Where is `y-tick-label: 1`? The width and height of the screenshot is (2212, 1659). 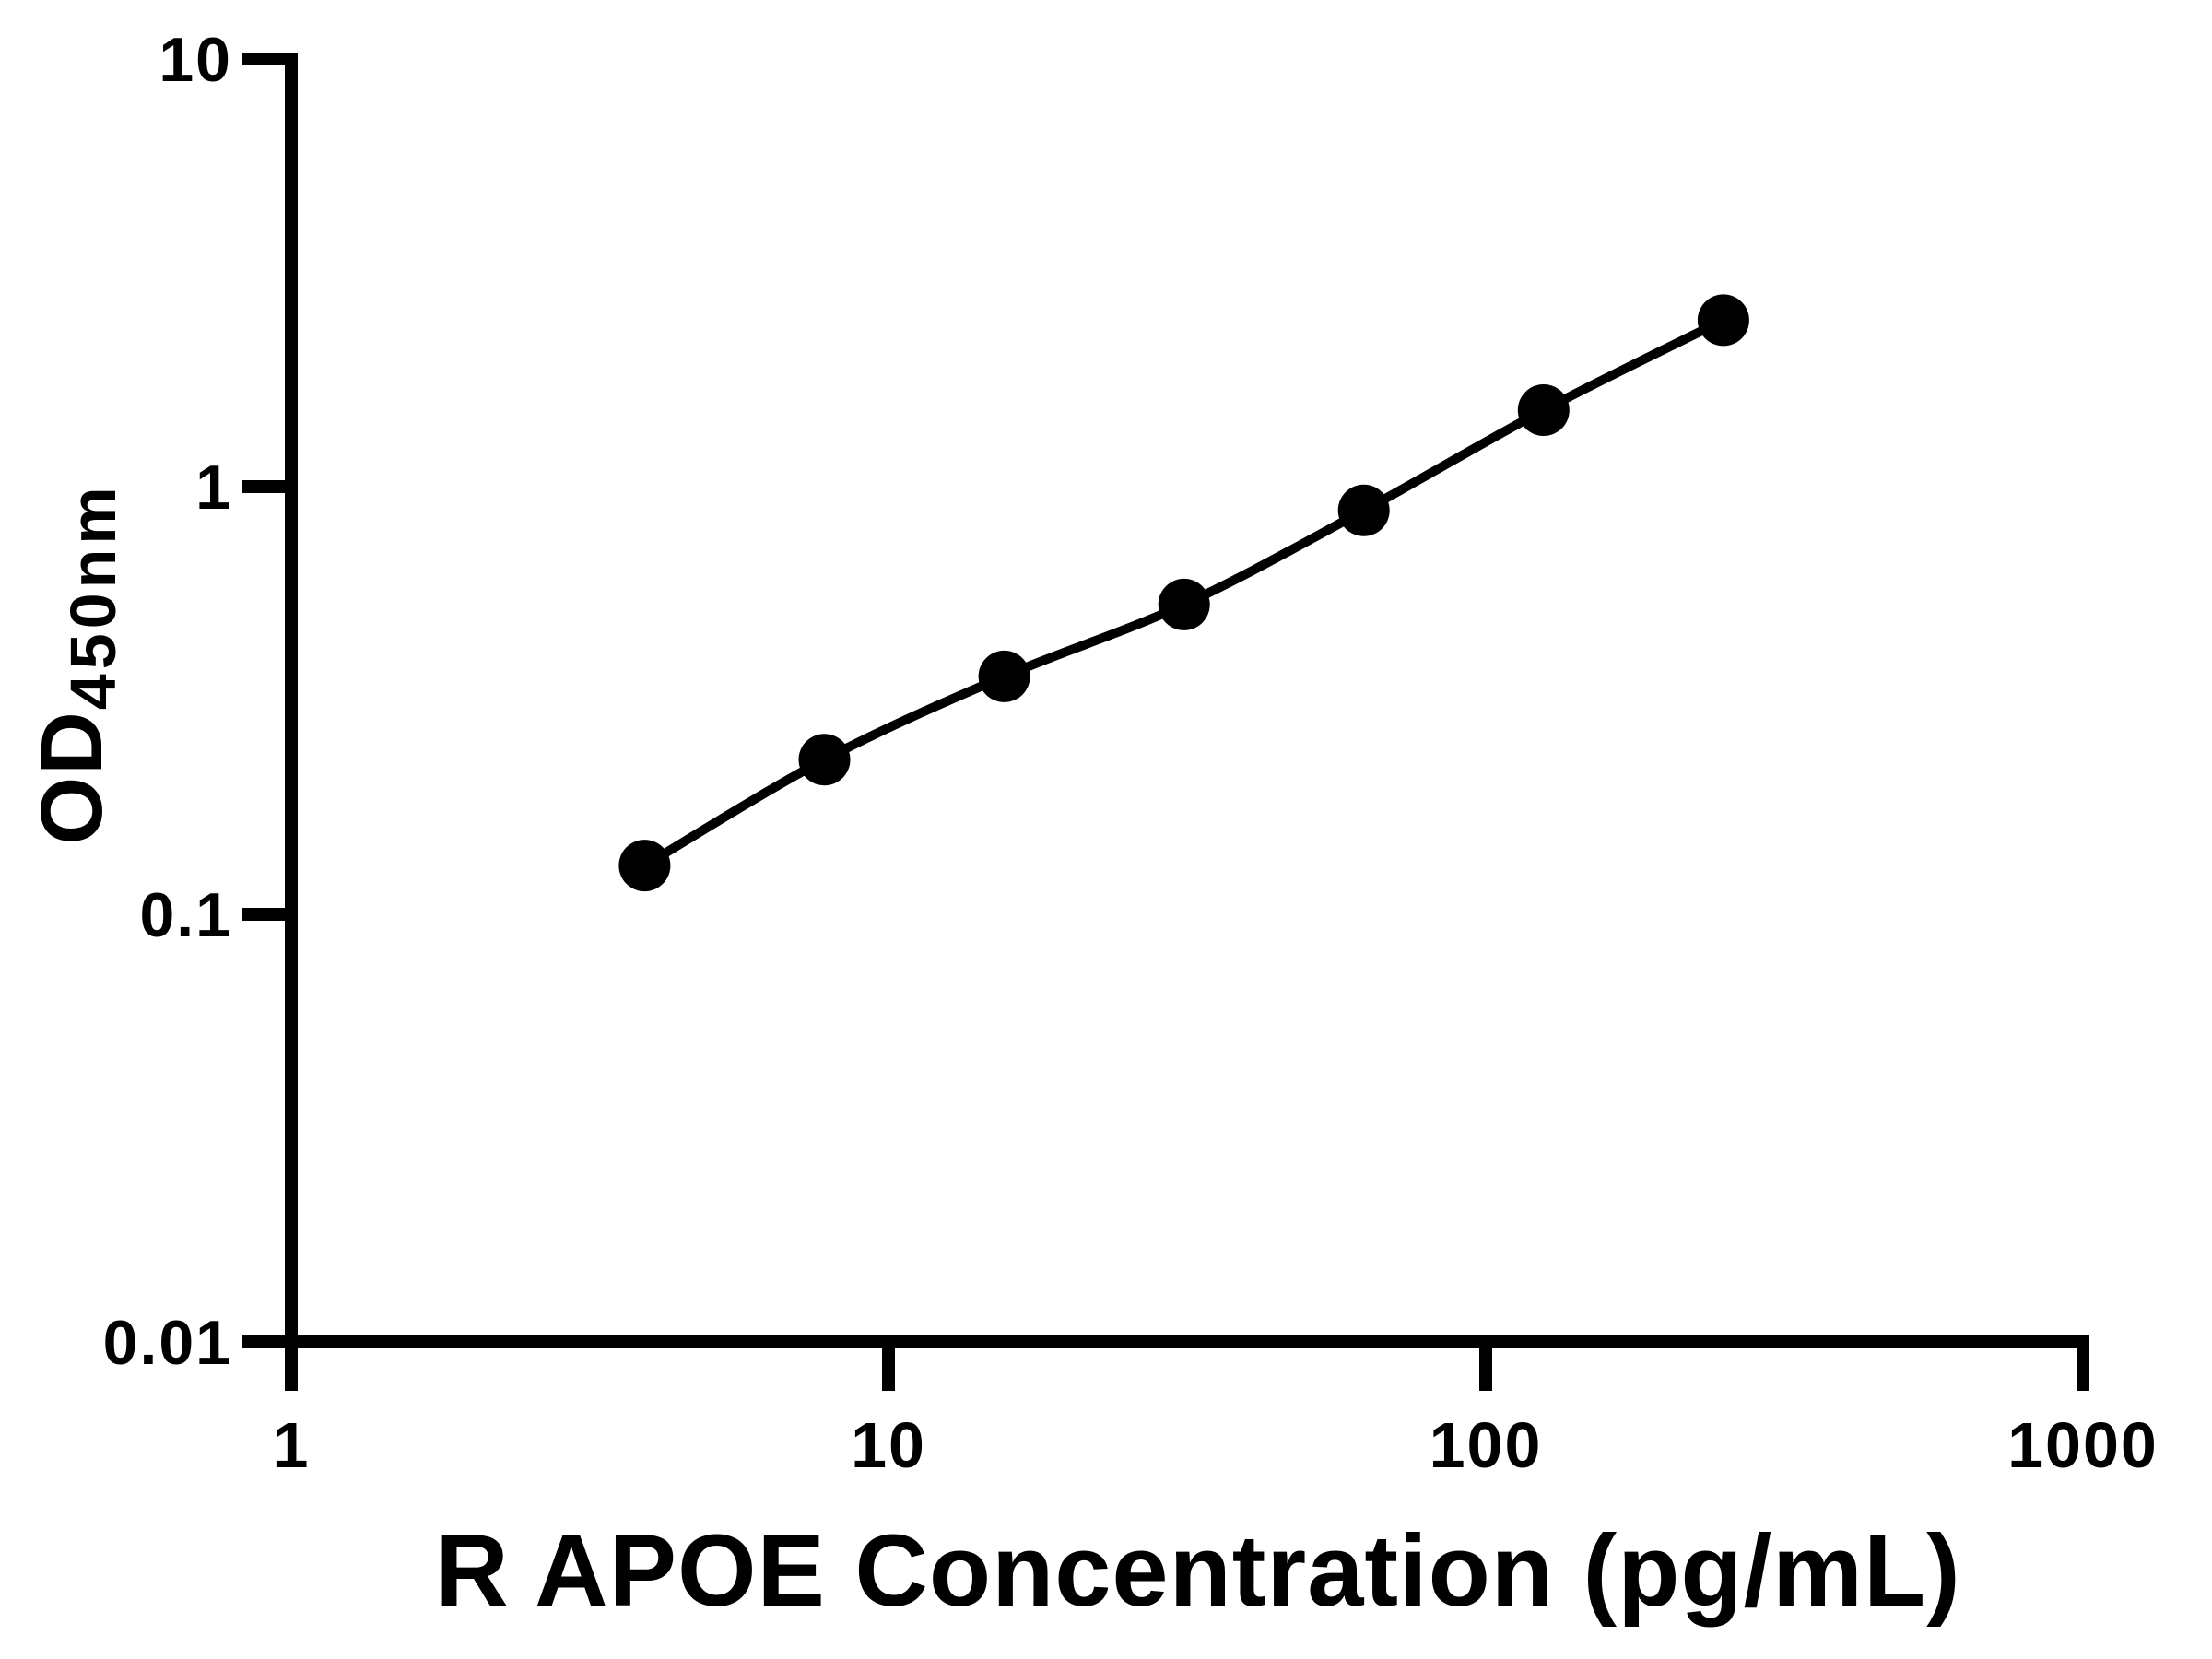 y-tick-label: 1 is located at coordinates (213, 488).